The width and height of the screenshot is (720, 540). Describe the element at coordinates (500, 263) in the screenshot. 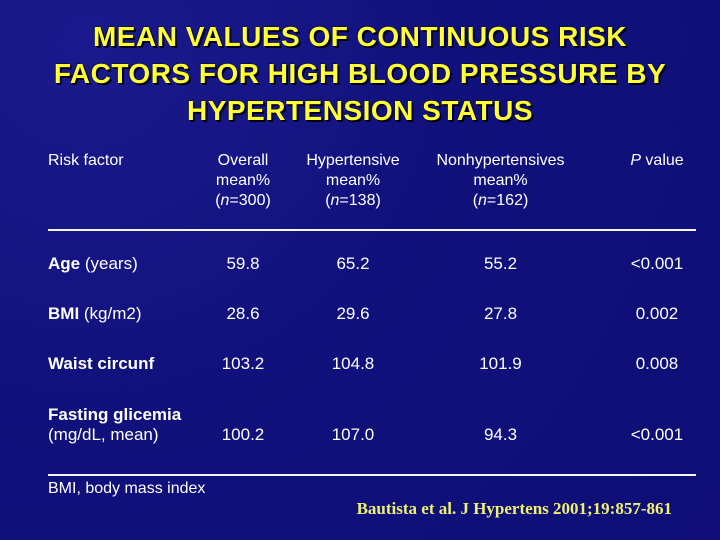

I see `cell-nonhypertensive-mean: 55.2` at that location.